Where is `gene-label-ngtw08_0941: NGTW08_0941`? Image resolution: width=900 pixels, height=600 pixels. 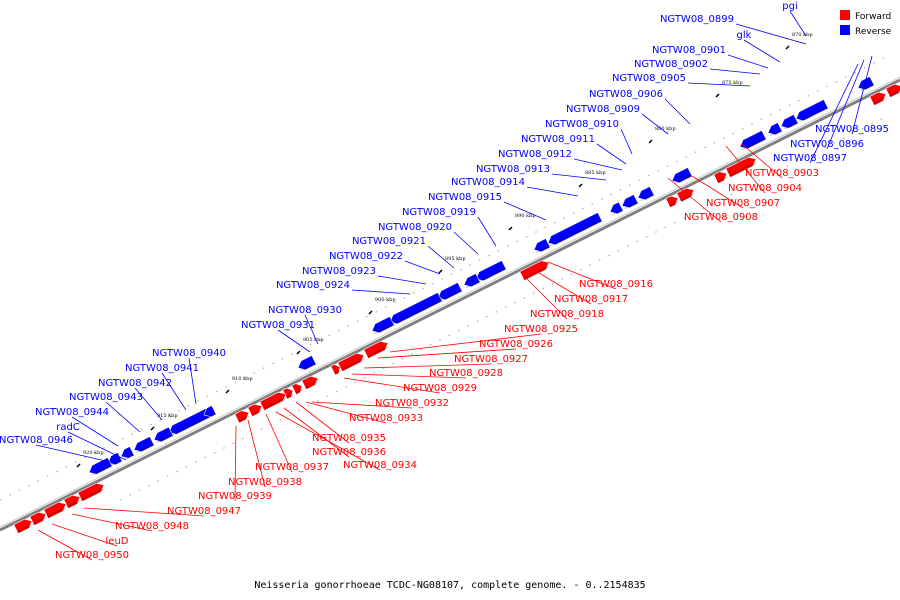
gene-label-ngtw08_0941: NGTW08_0941 is located at coordinates (162, 368).